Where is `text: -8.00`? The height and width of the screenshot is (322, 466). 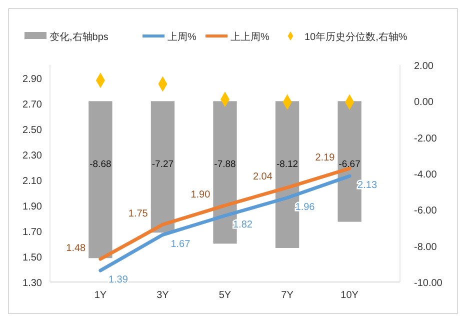
text: -8.00 is located at coordinates (425, 247).